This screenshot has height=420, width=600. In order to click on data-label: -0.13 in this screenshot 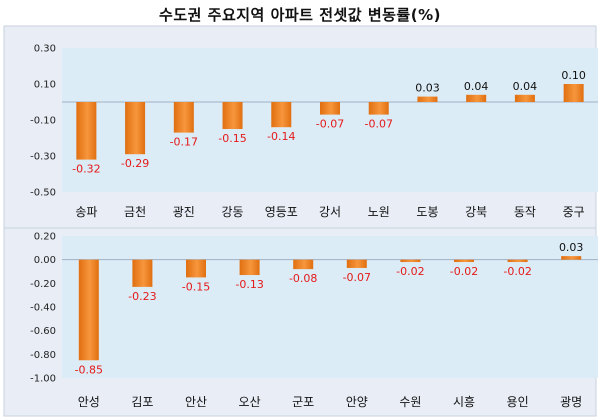, I will do `click(249, 284)`.